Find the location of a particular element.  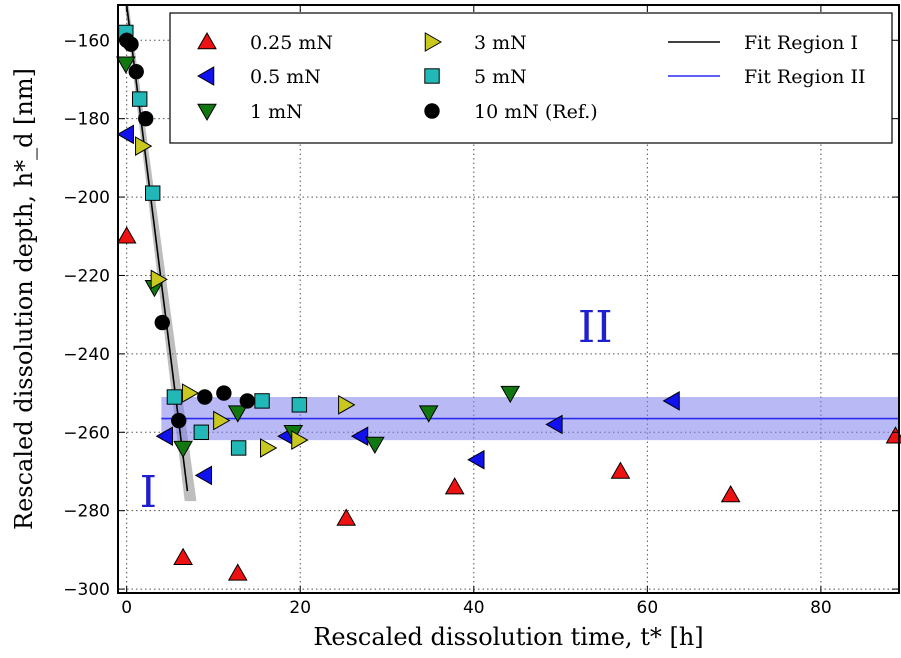

region-label: II is located at coordinates (595, 327).